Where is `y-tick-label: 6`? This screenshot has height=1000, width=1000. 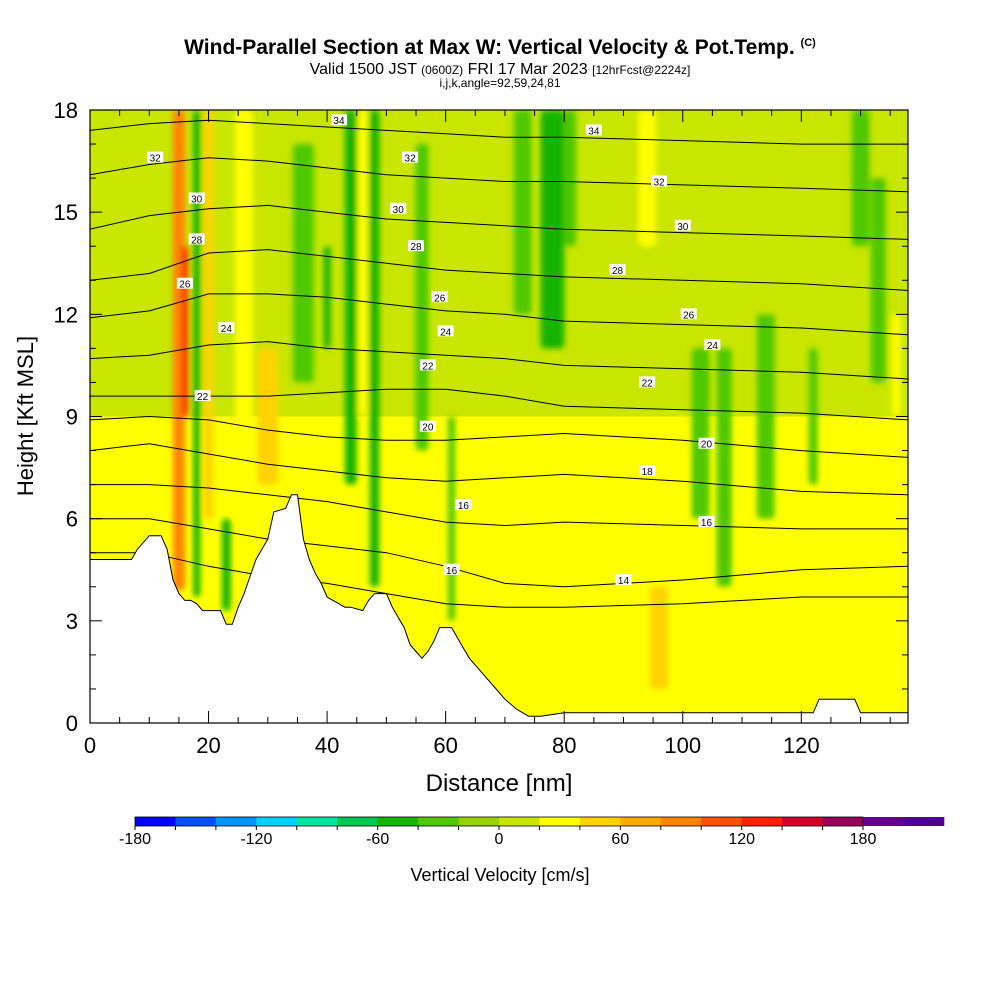 y-tick-label: 6 is located at coordinates (72, 519).